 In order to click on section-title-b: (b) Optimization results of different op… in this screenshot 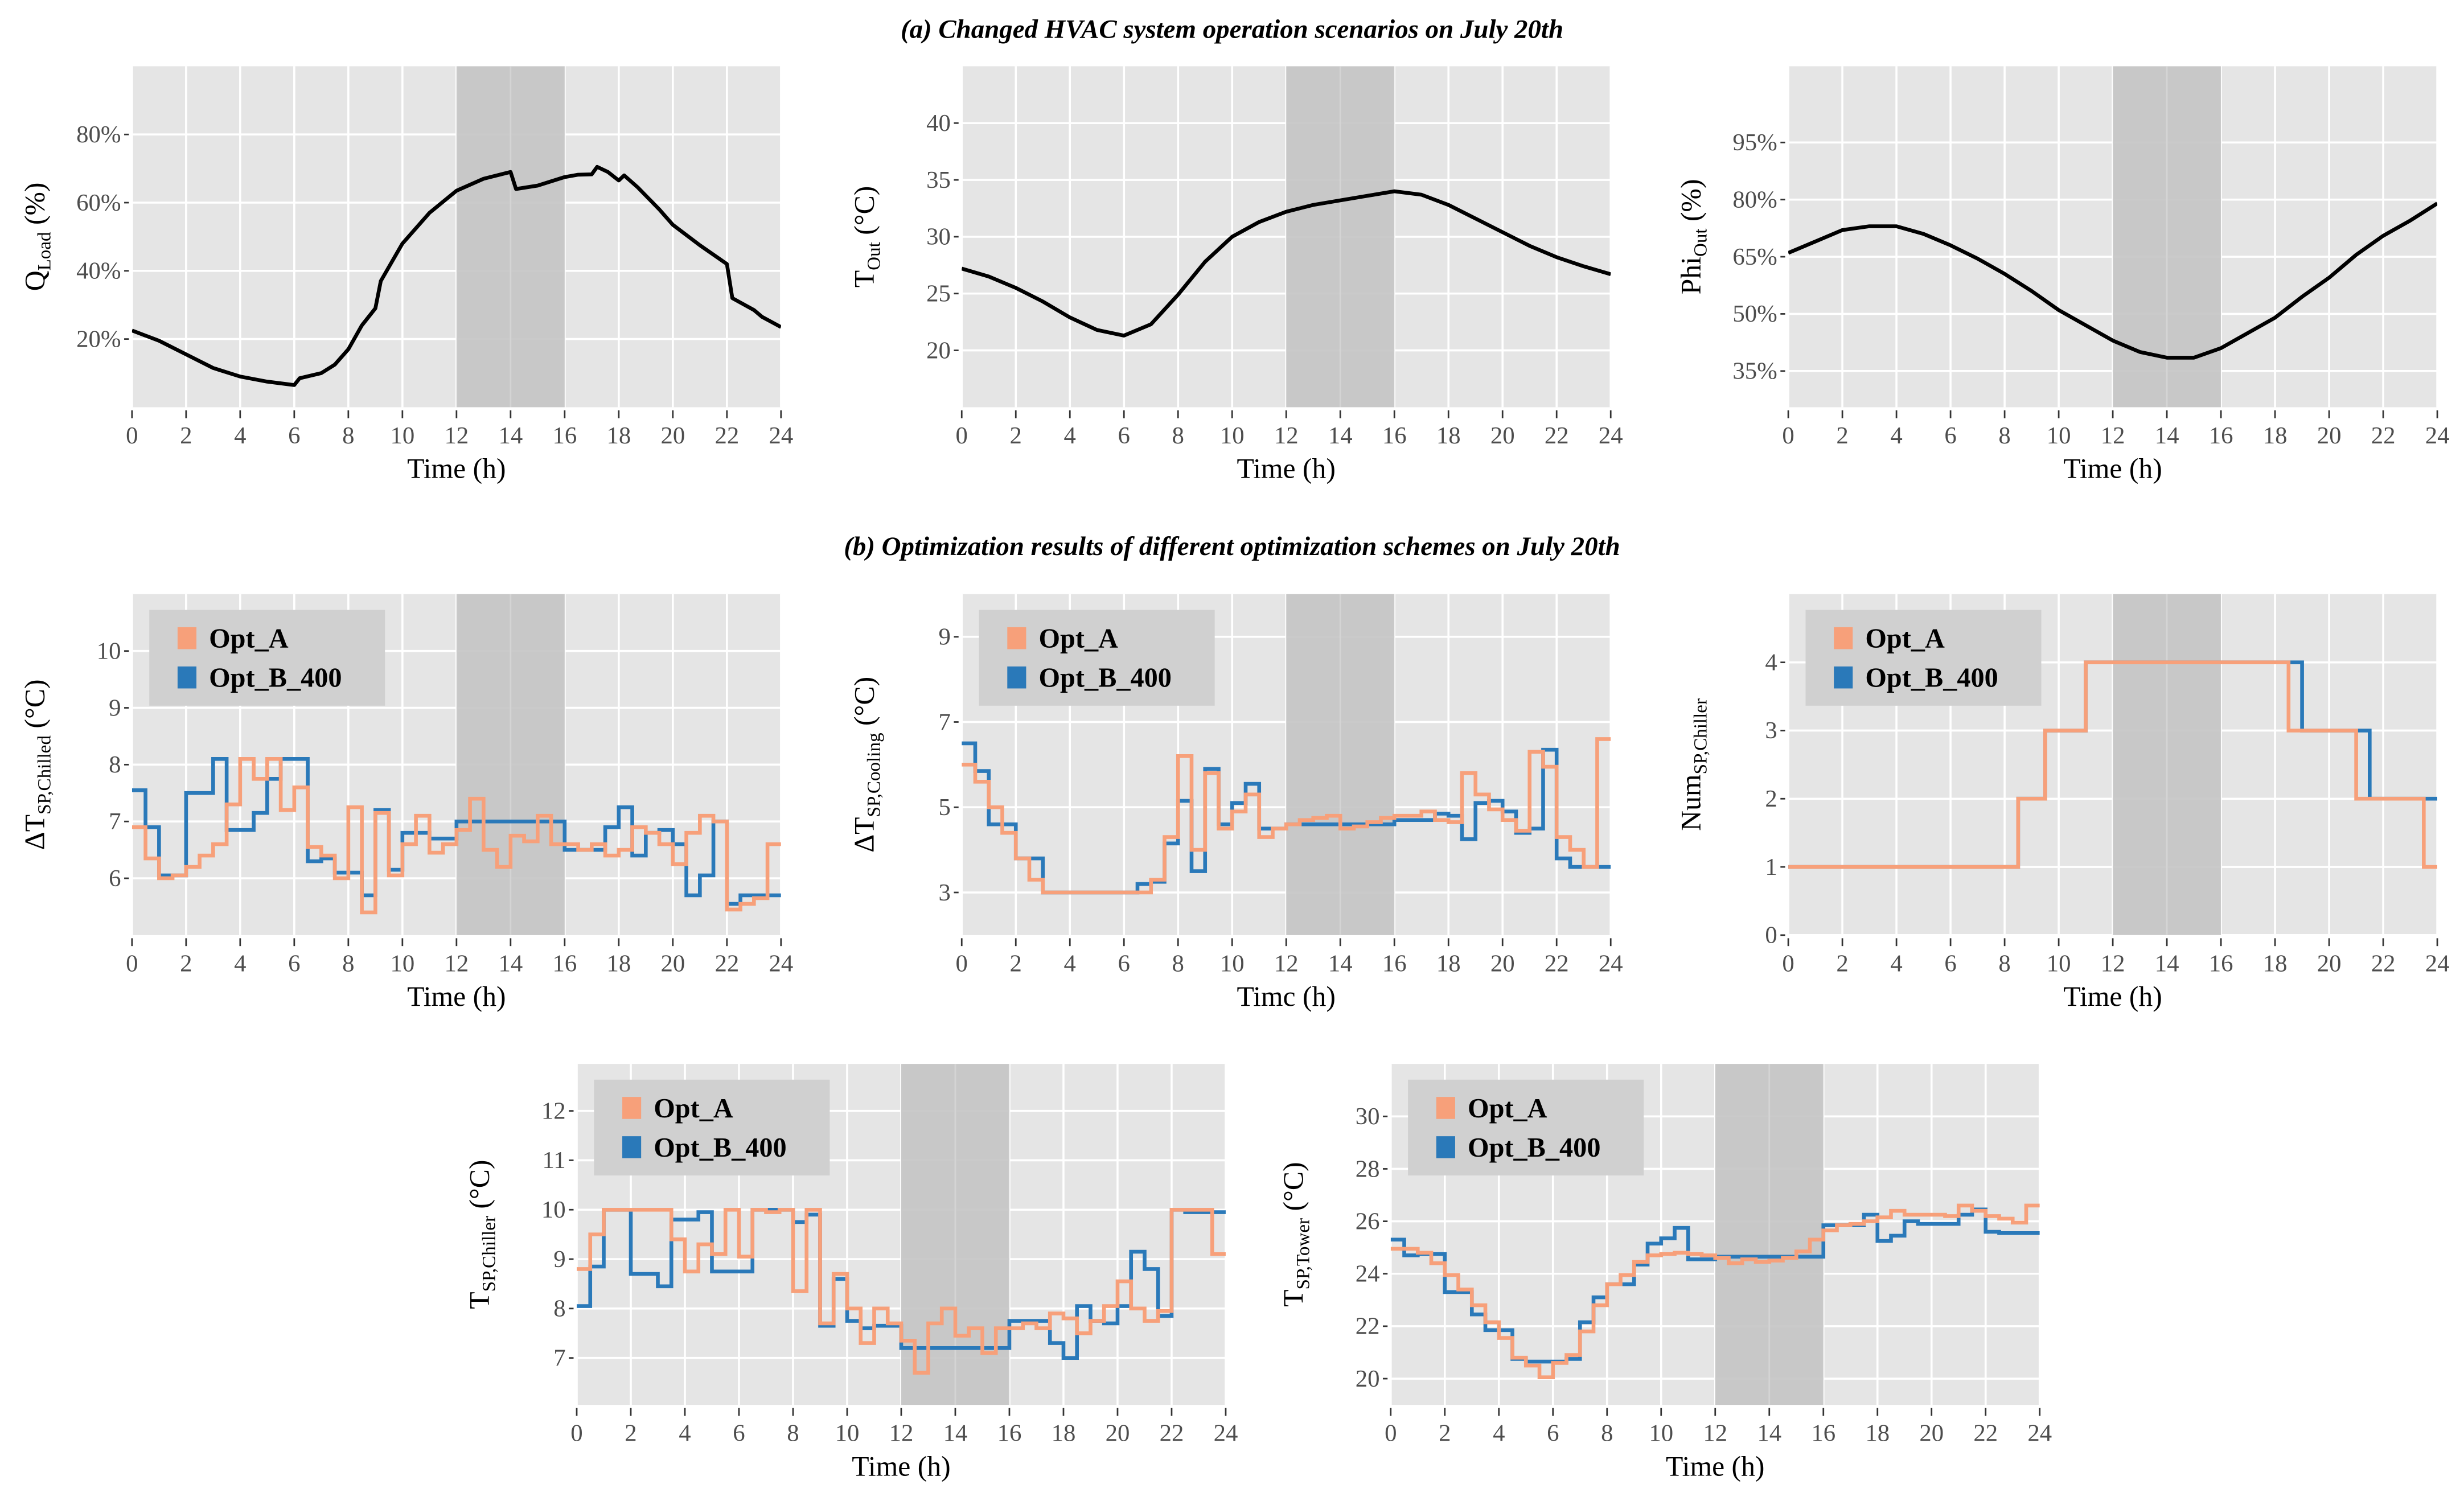, I will do `click(1232, 546)`.